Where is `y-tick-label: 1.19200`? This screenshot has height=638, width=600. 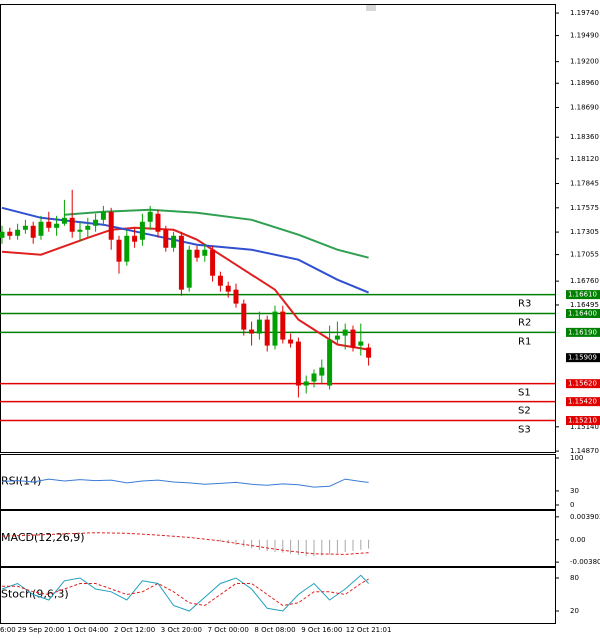 y-tick-label: 1.19200 is located at coordinates (584, 62).